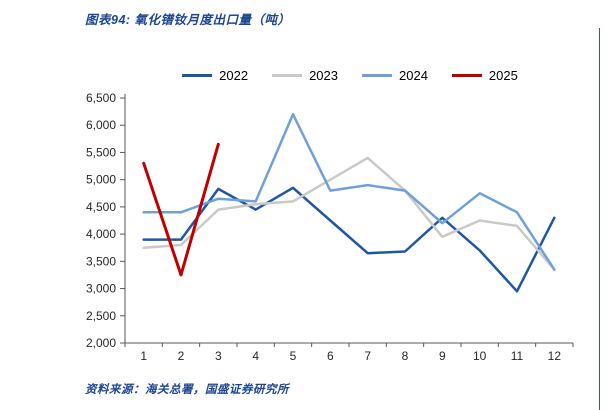 This screenshot has height=410, width=612. Describe the element at coordinates (101, 98) in the screenshot. I see `y-tick-label: 6,500` at that location.